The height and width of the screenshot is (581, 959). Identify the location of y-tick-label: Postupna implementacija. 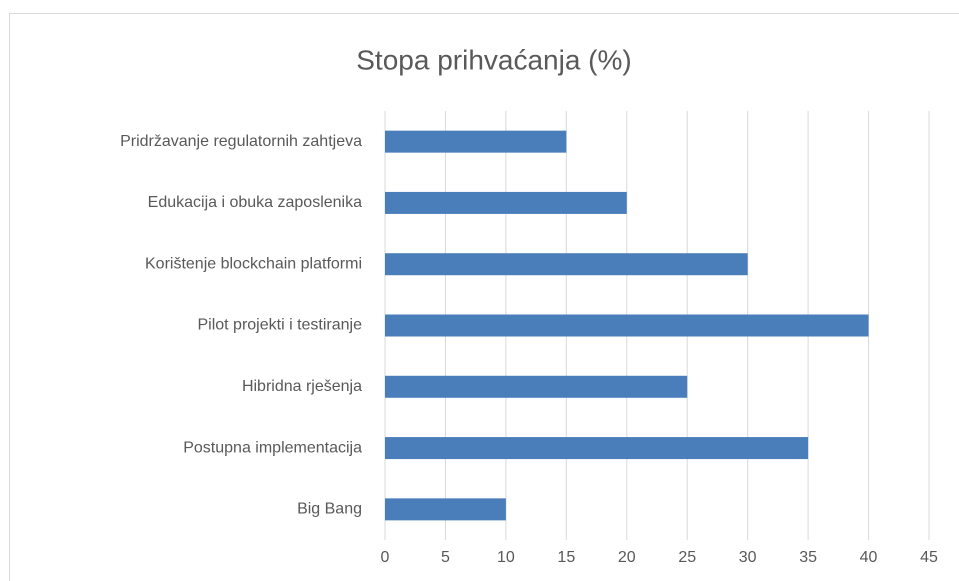
(272, 447).